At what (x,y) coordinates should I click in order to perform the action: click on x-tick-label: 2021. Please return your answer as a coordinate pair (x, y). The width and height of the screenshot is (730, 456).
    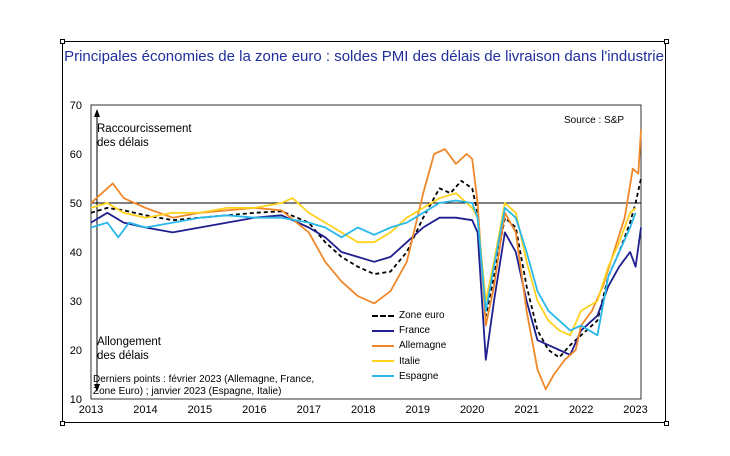
    Looking at the image, I should click on (526, 410).